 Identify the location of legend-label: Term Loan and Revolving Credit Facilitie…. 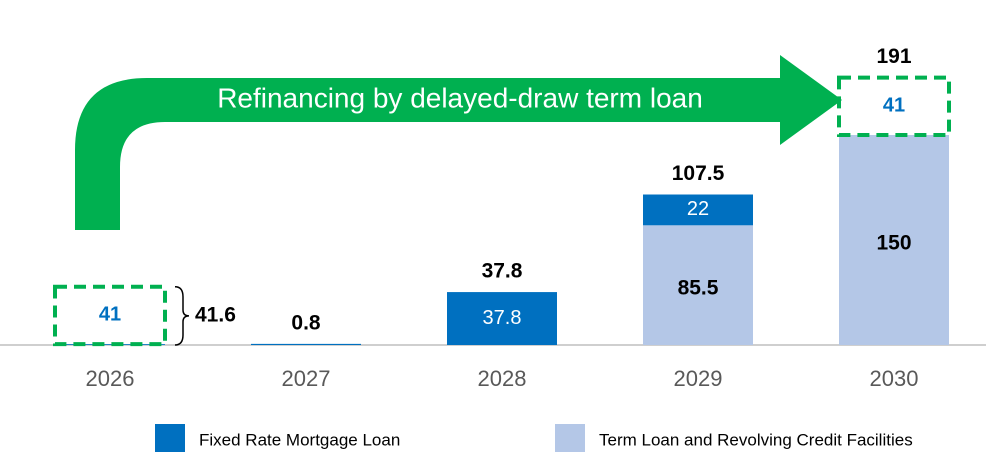
(756, 439).